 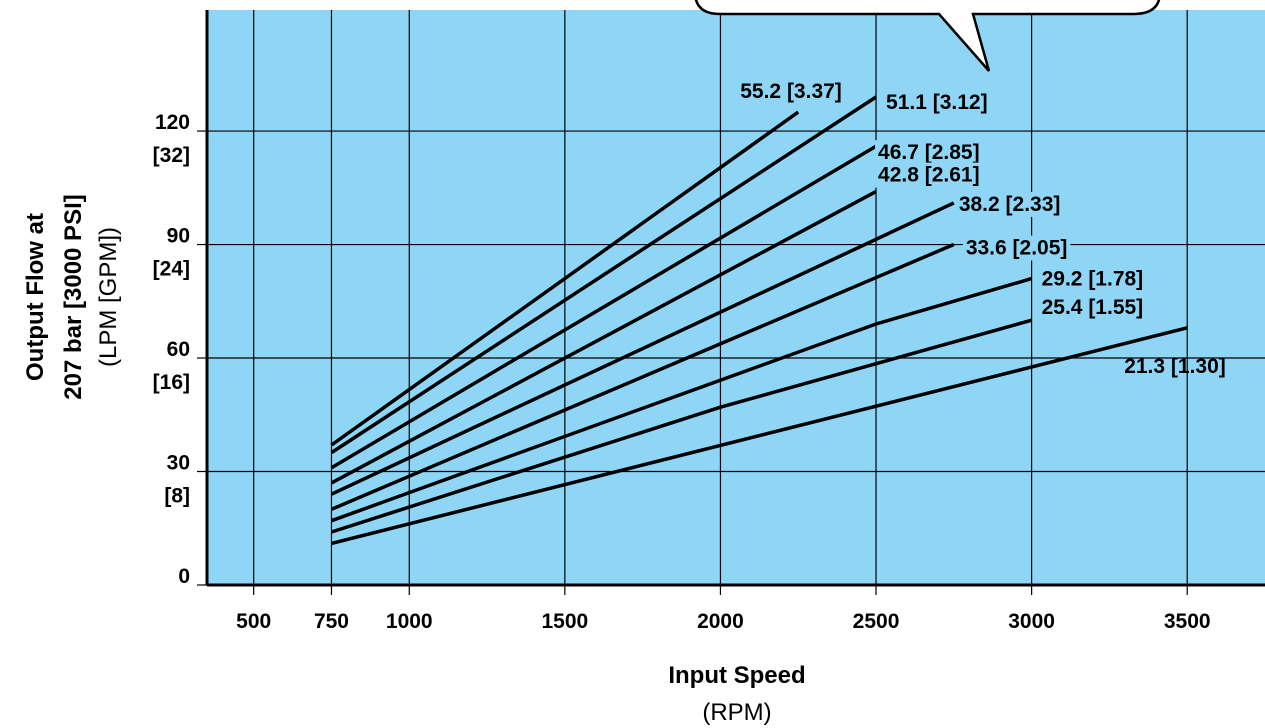 What do you see at coordinates (178, 236) in the screenshot?
I see `y-tick-label-90: 90` at bounding box center [178, 236].